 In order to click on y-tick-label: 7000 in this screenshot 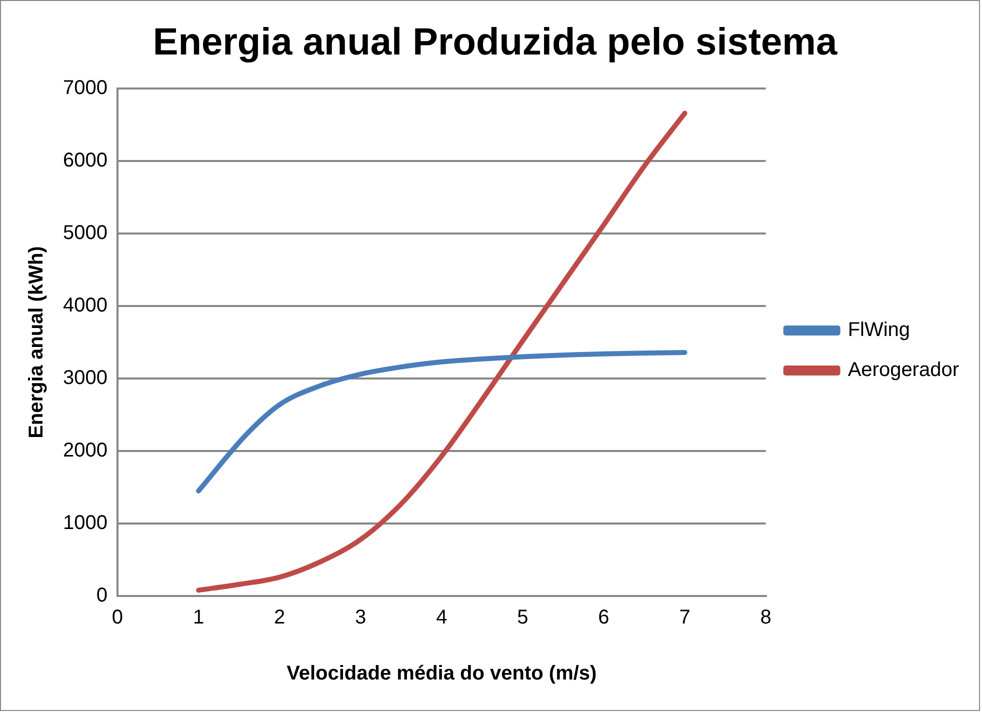, I will do `click(85, 88)`.